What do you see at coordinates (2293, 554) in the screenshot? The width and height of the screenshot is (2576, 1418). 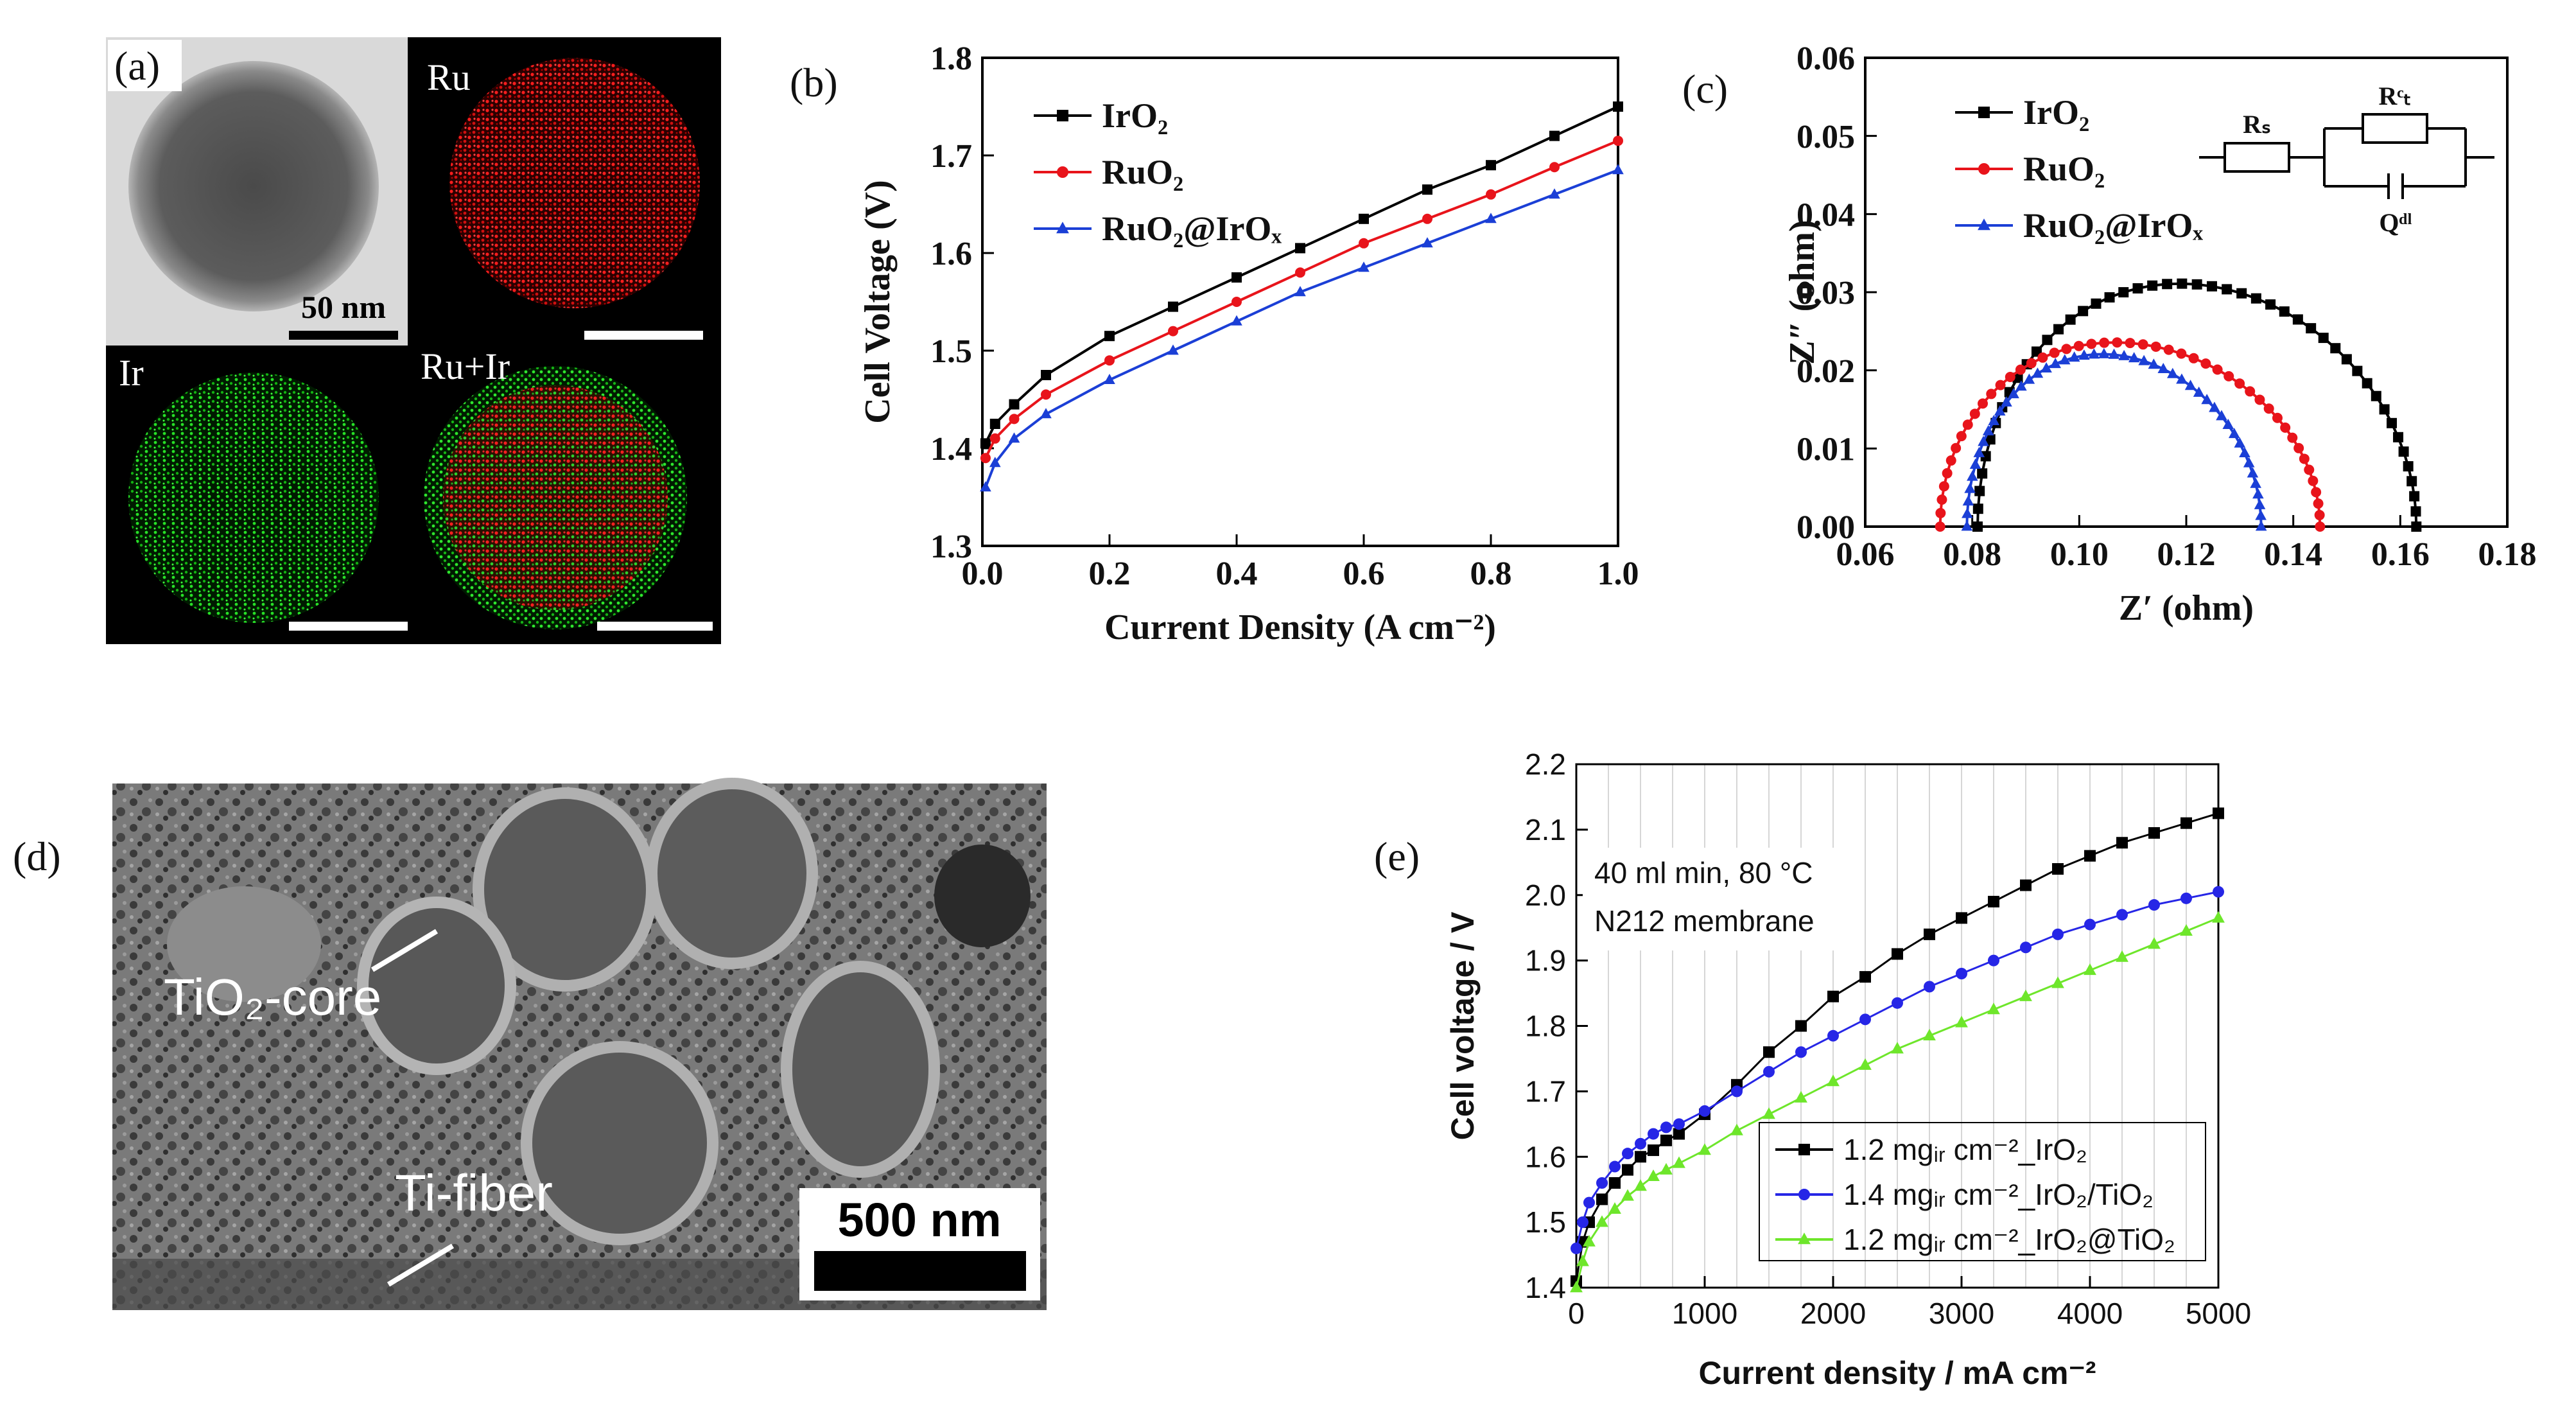 I see `x-tick-label: 0.14` at bounding box center [2293, 554].